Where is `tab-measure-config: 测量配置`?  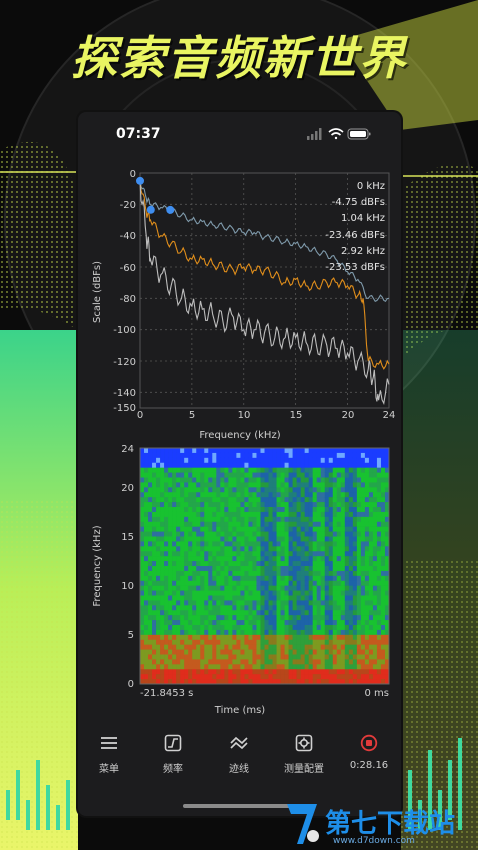
tab-measure-config: 测量配置 is located at coordinates (304, 753).